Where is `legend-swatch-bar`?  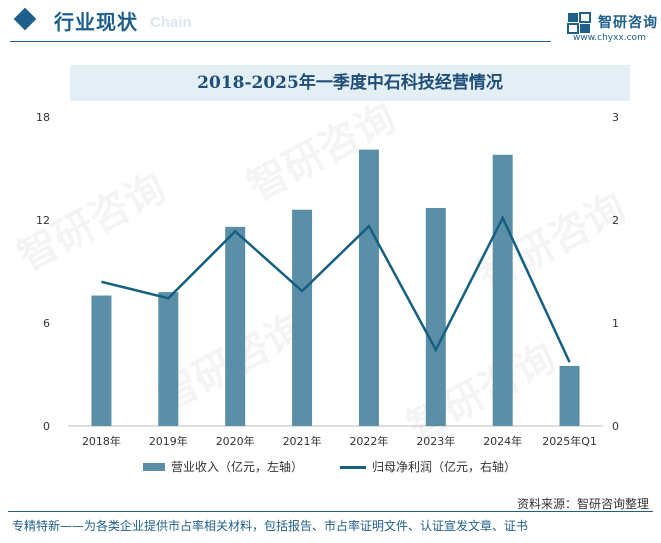
legend-swatch-bar is located at coordinates (154, 467).